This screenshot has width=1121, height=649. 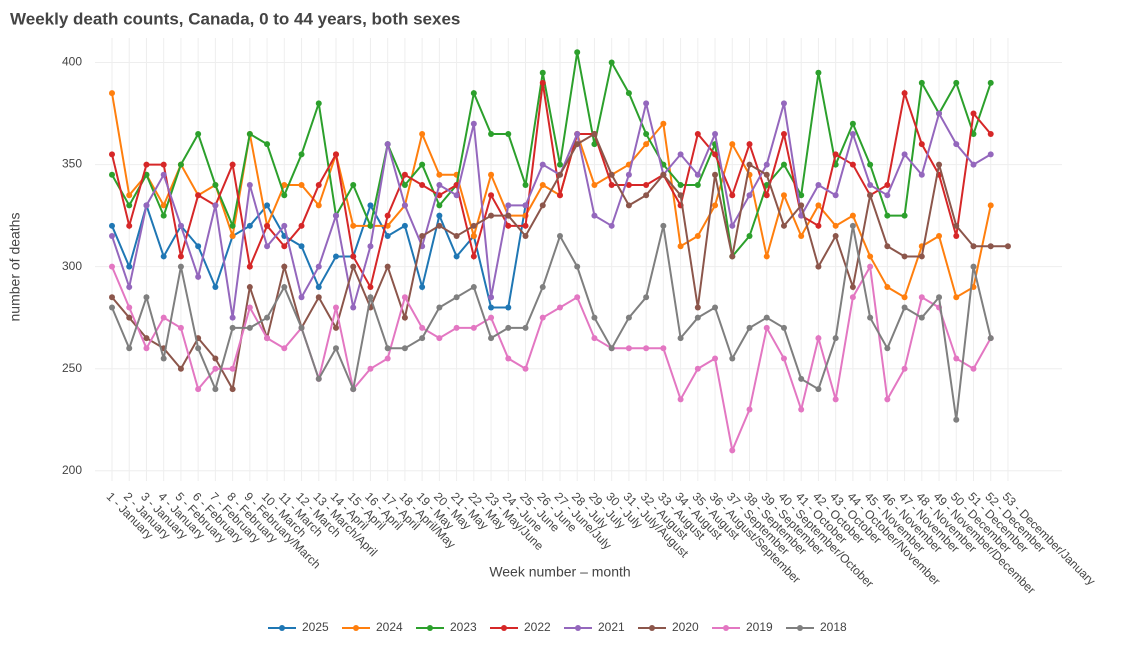 What do you see at coordinates (759, 627) in the screenshot?
I see `legend-label: 2019` at bounding box center [759, 627].